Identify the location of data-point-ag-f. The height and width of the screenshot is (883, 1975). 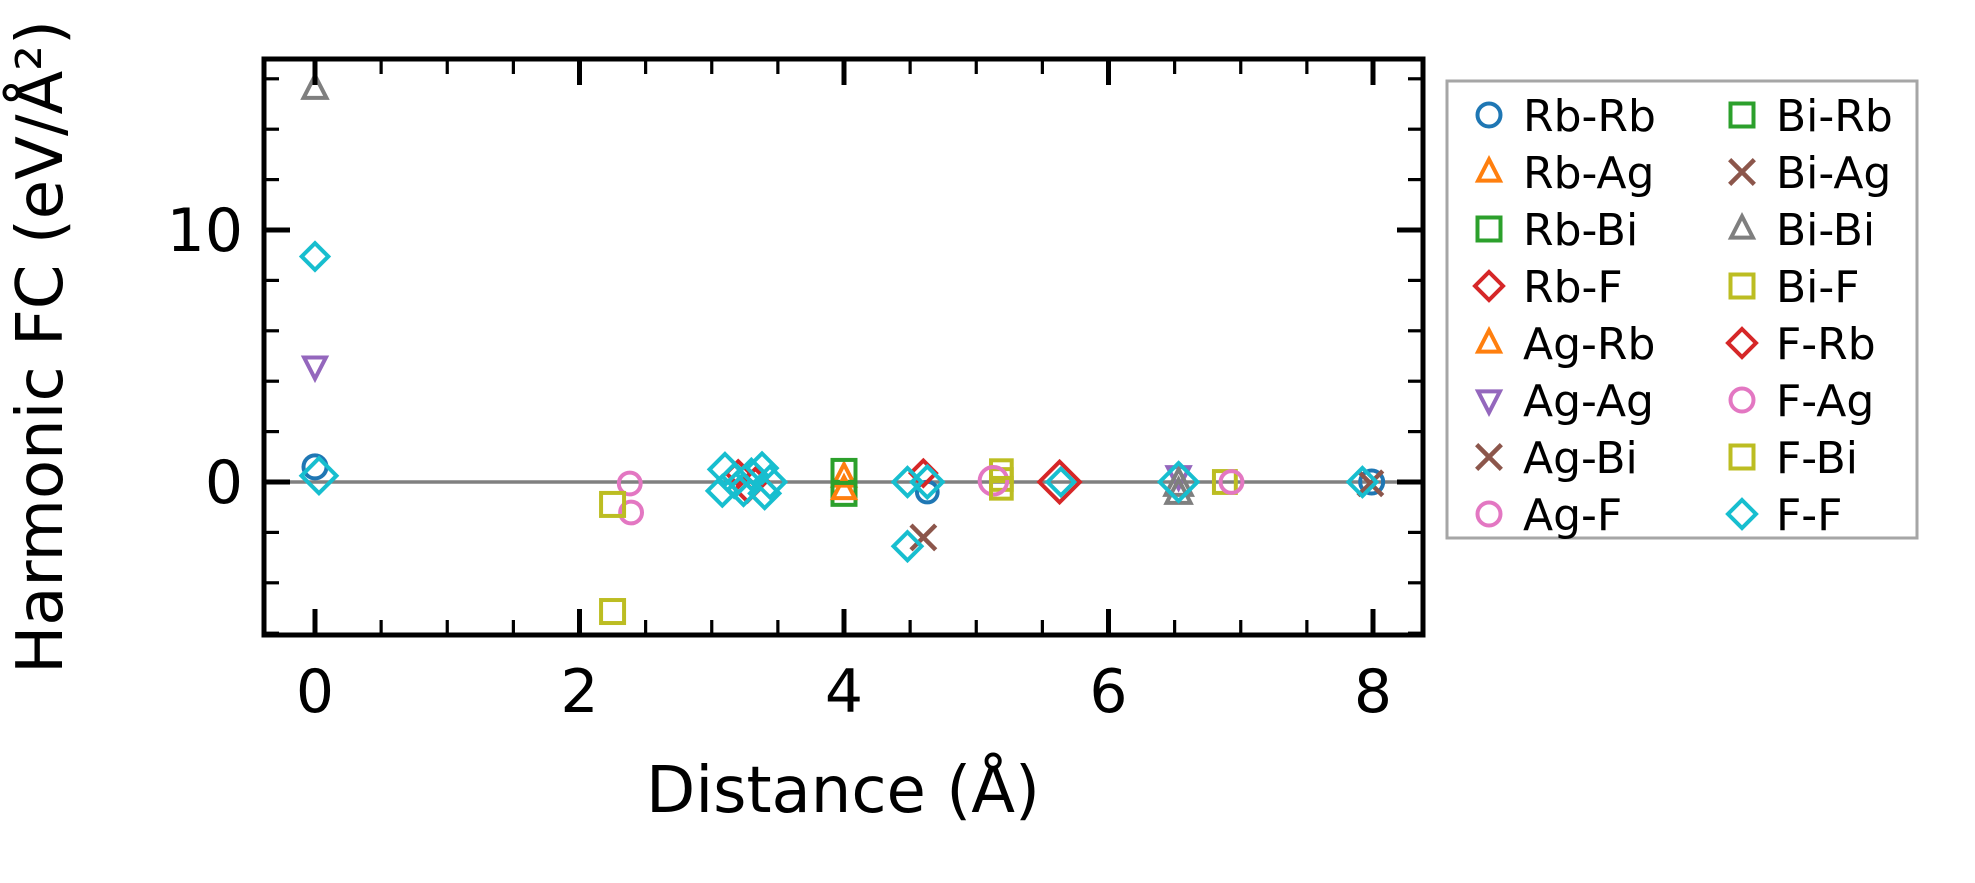
(629, 483).